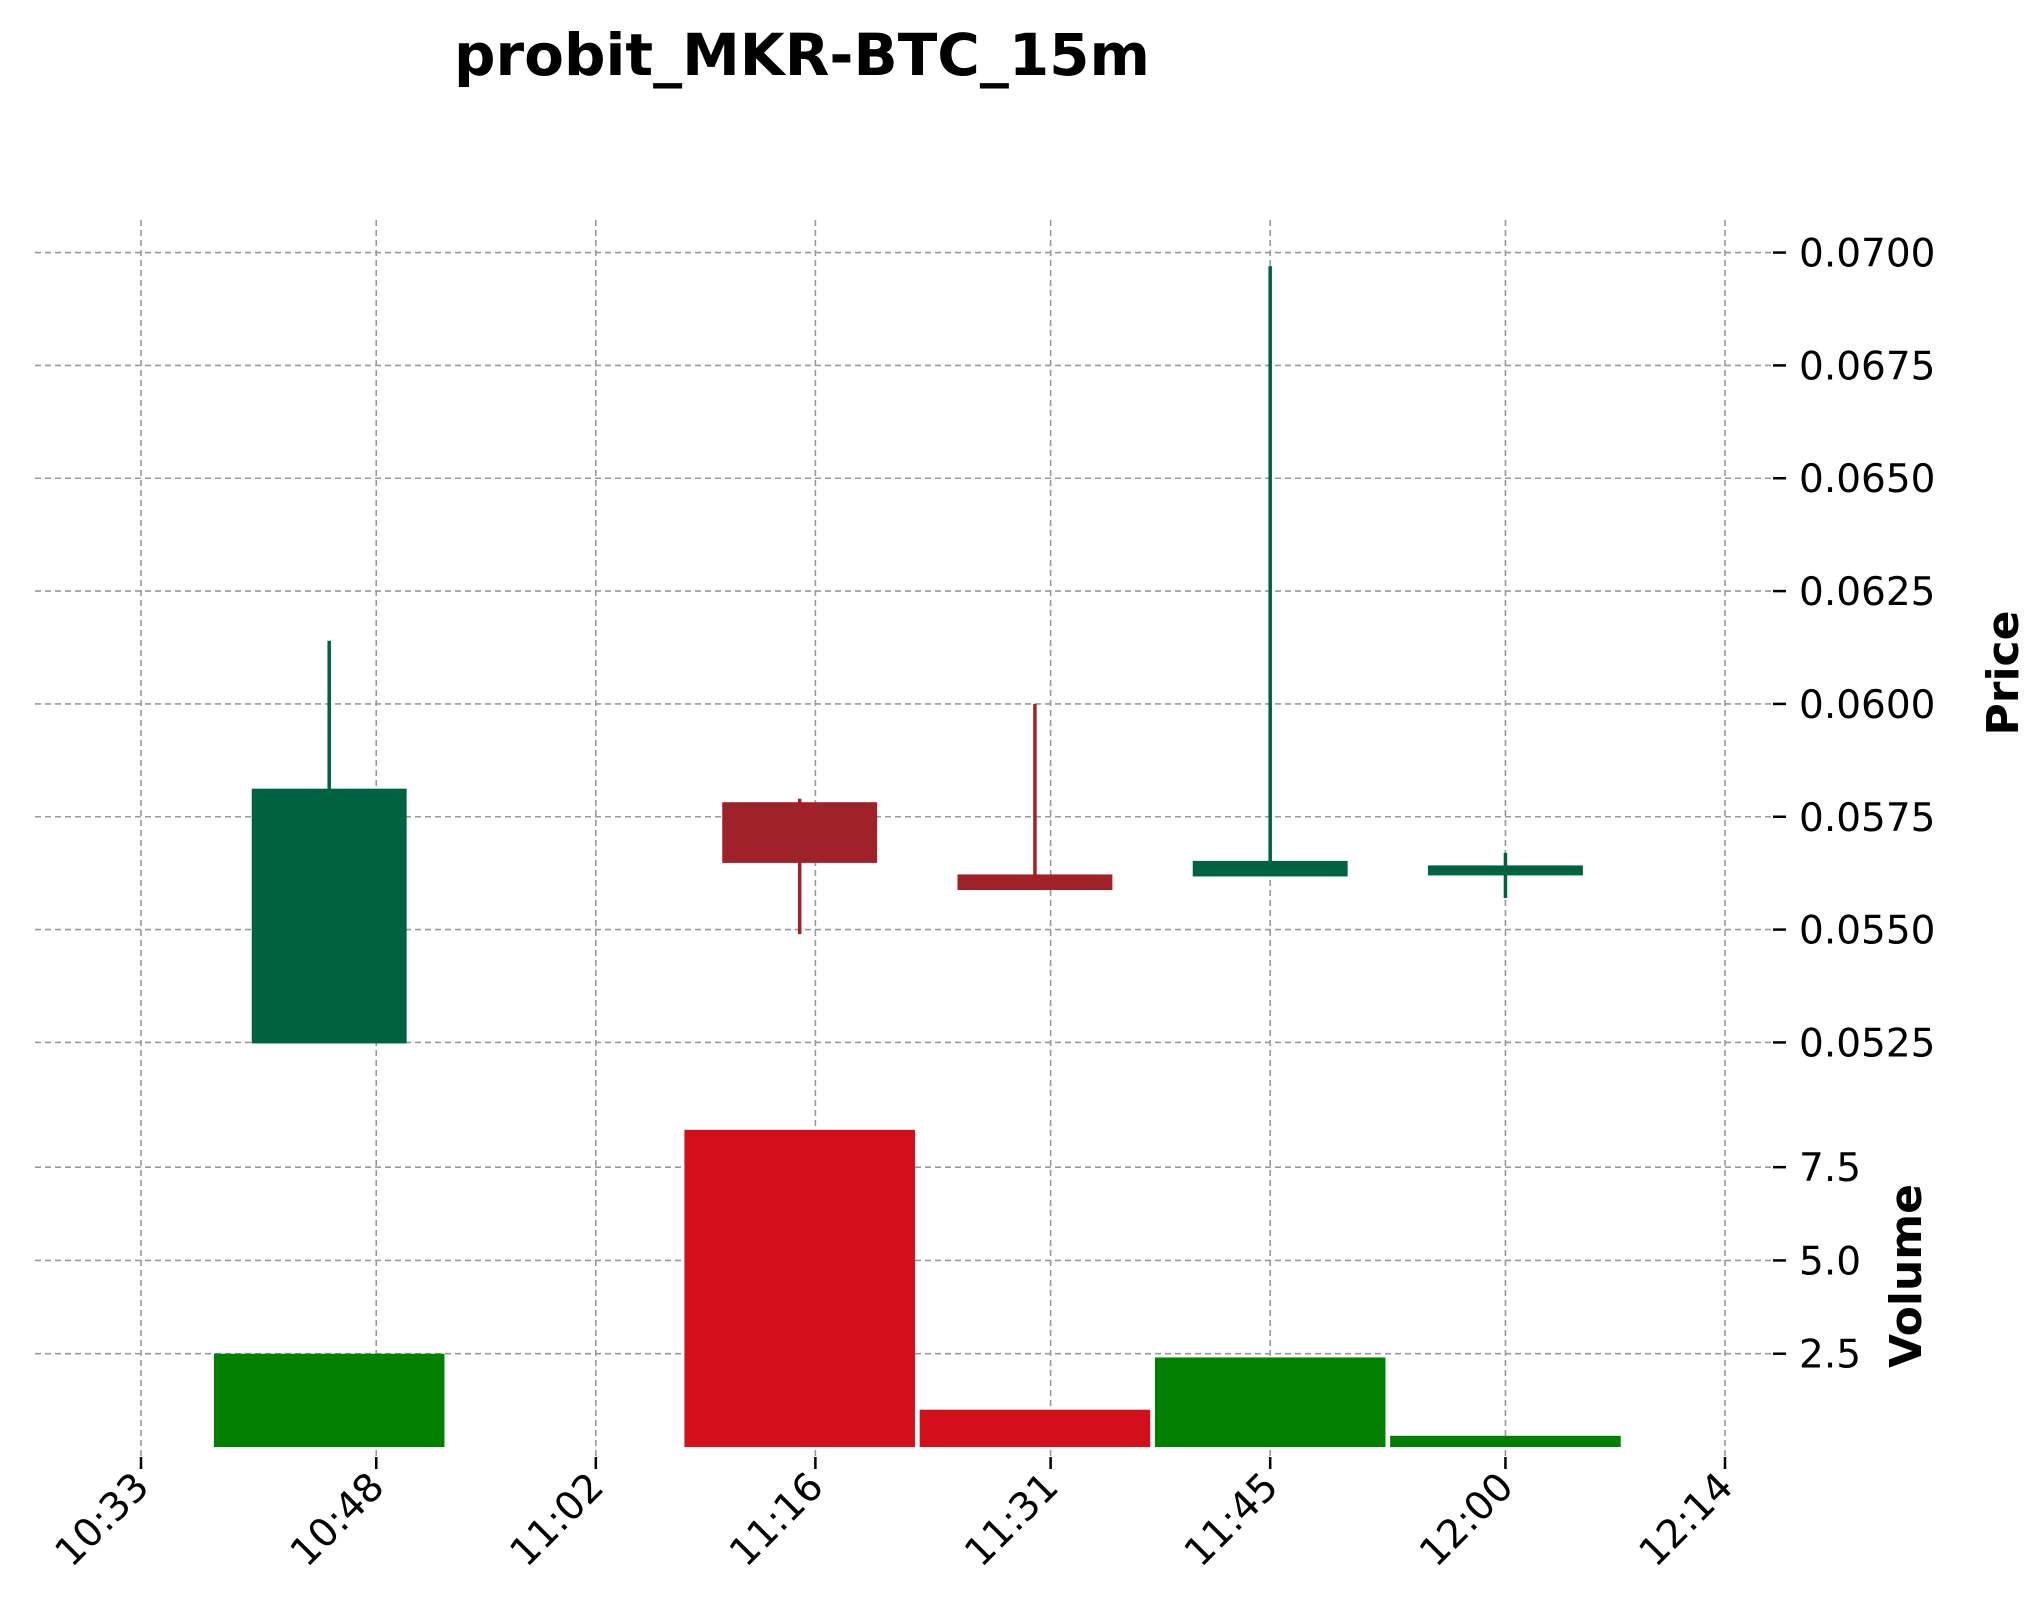  Describe the element at coordinates (1830, 1261) in the screenshot. I see `volume-tick-label: 5.0` at that location.